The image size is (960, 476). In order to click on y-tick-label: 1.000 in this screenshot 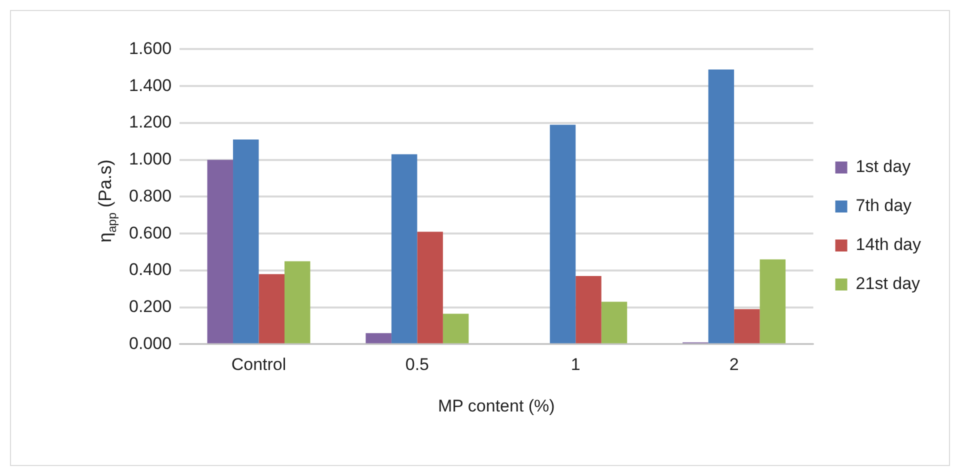, I will do `click(150, 159)`.